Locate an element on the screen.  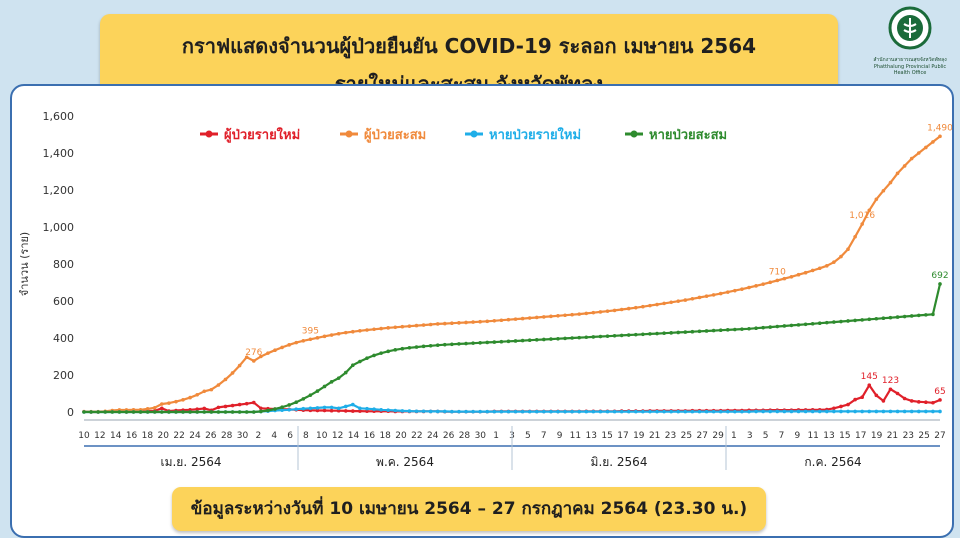
x-tick-label: 21 is located at coordinates (892, 436).